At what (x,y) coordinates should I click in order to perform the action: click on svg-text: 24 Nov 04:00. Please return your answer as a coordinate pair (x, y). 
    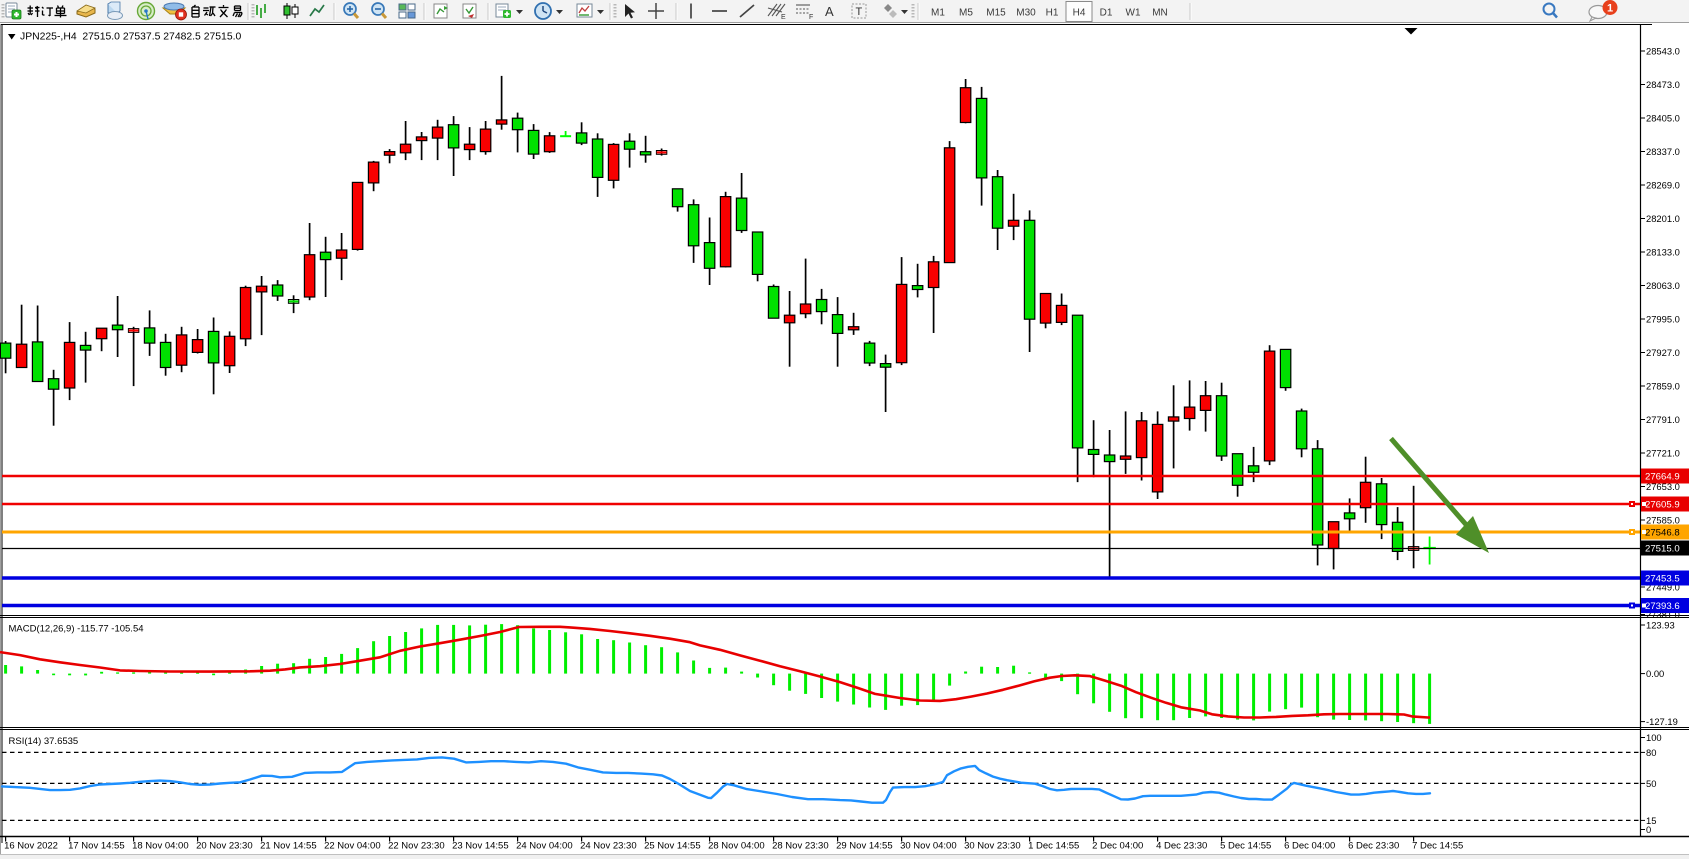
    Looking at the image, I should click on (544, 846).